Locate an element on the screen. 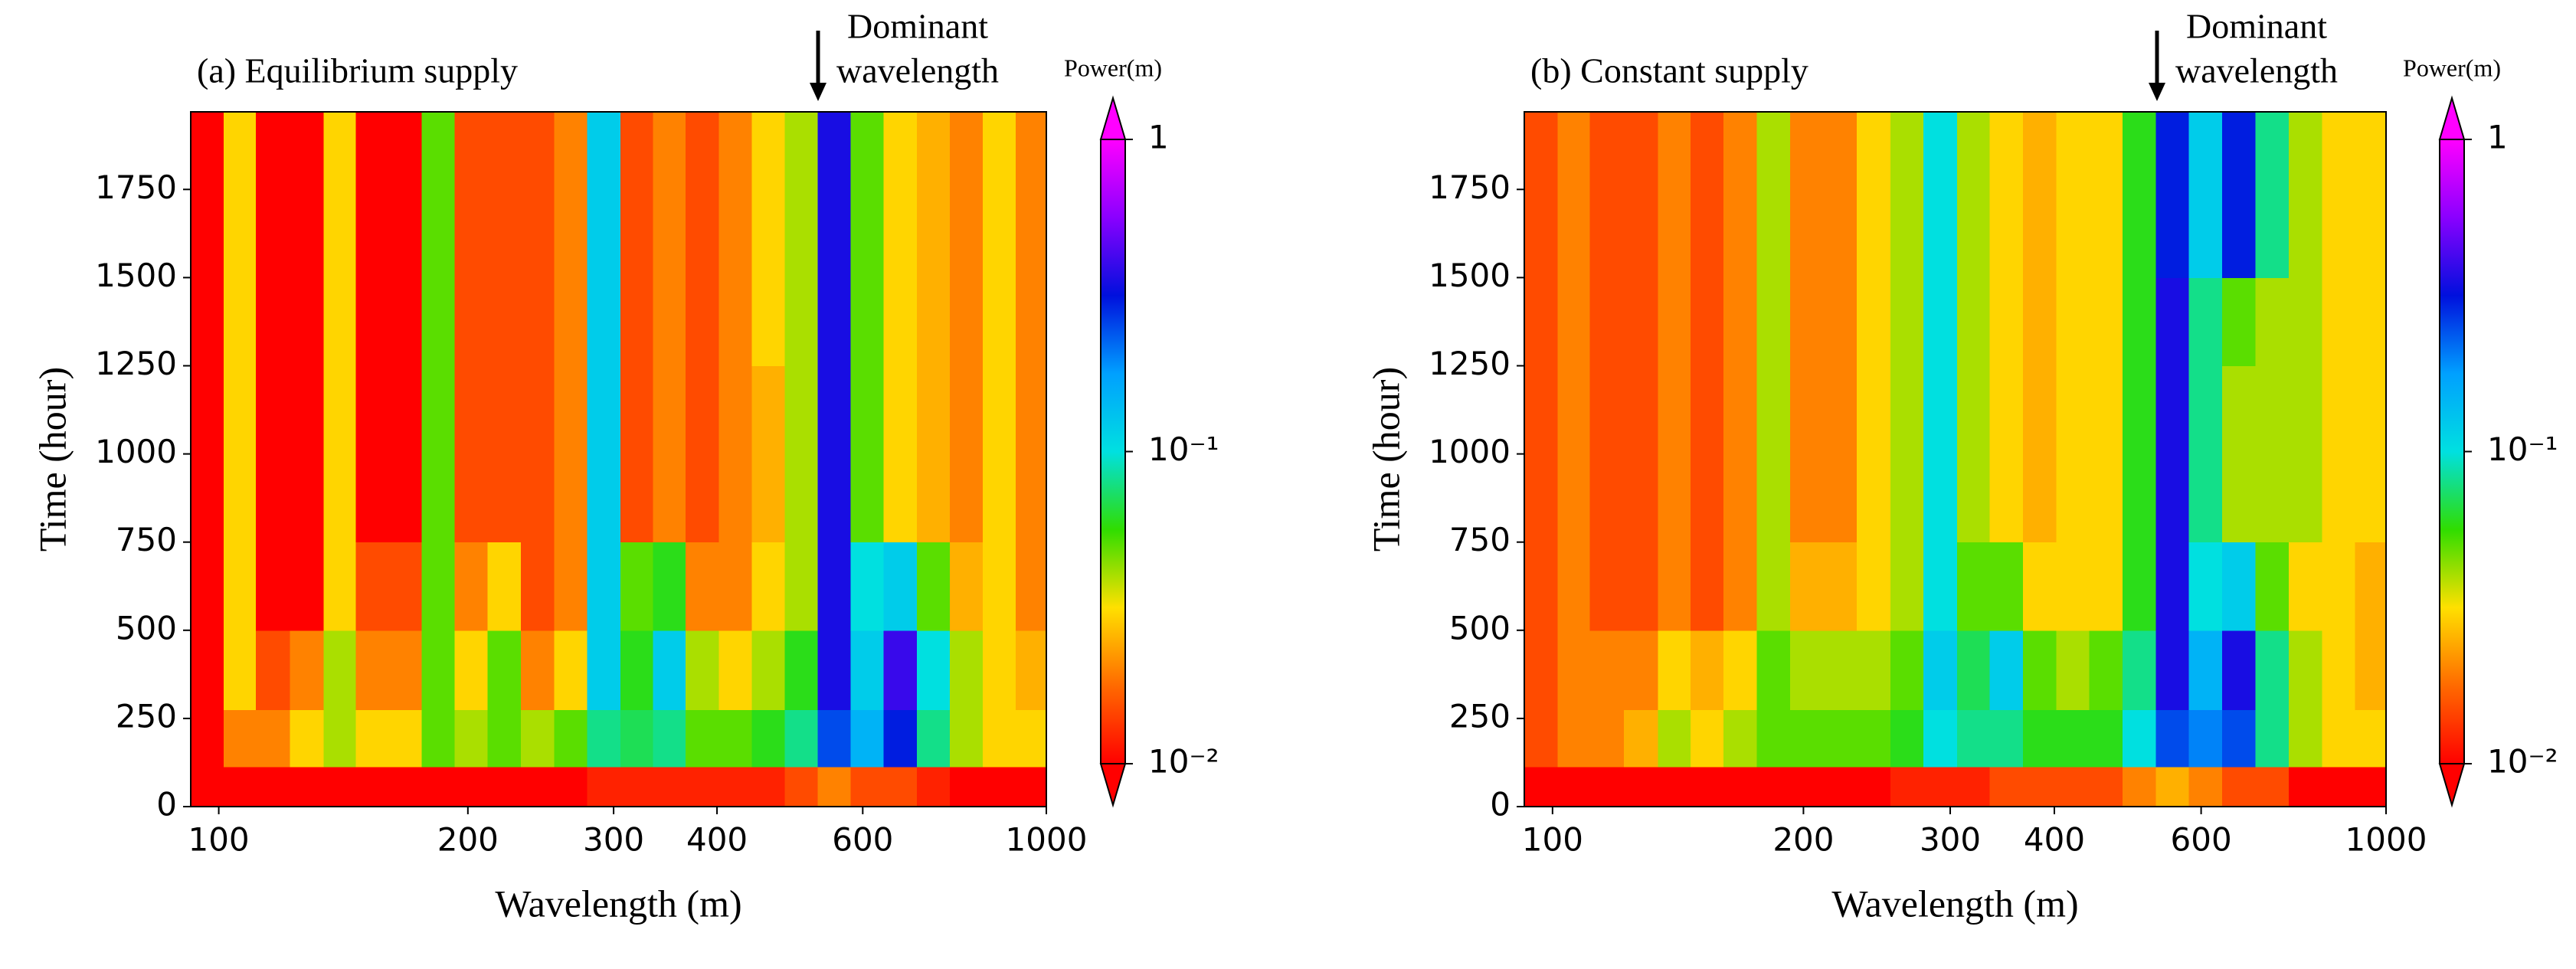 The width and height of the screenshot is (2576, 969). x-tick-label: 400 is located at coordinates (2054, 840).